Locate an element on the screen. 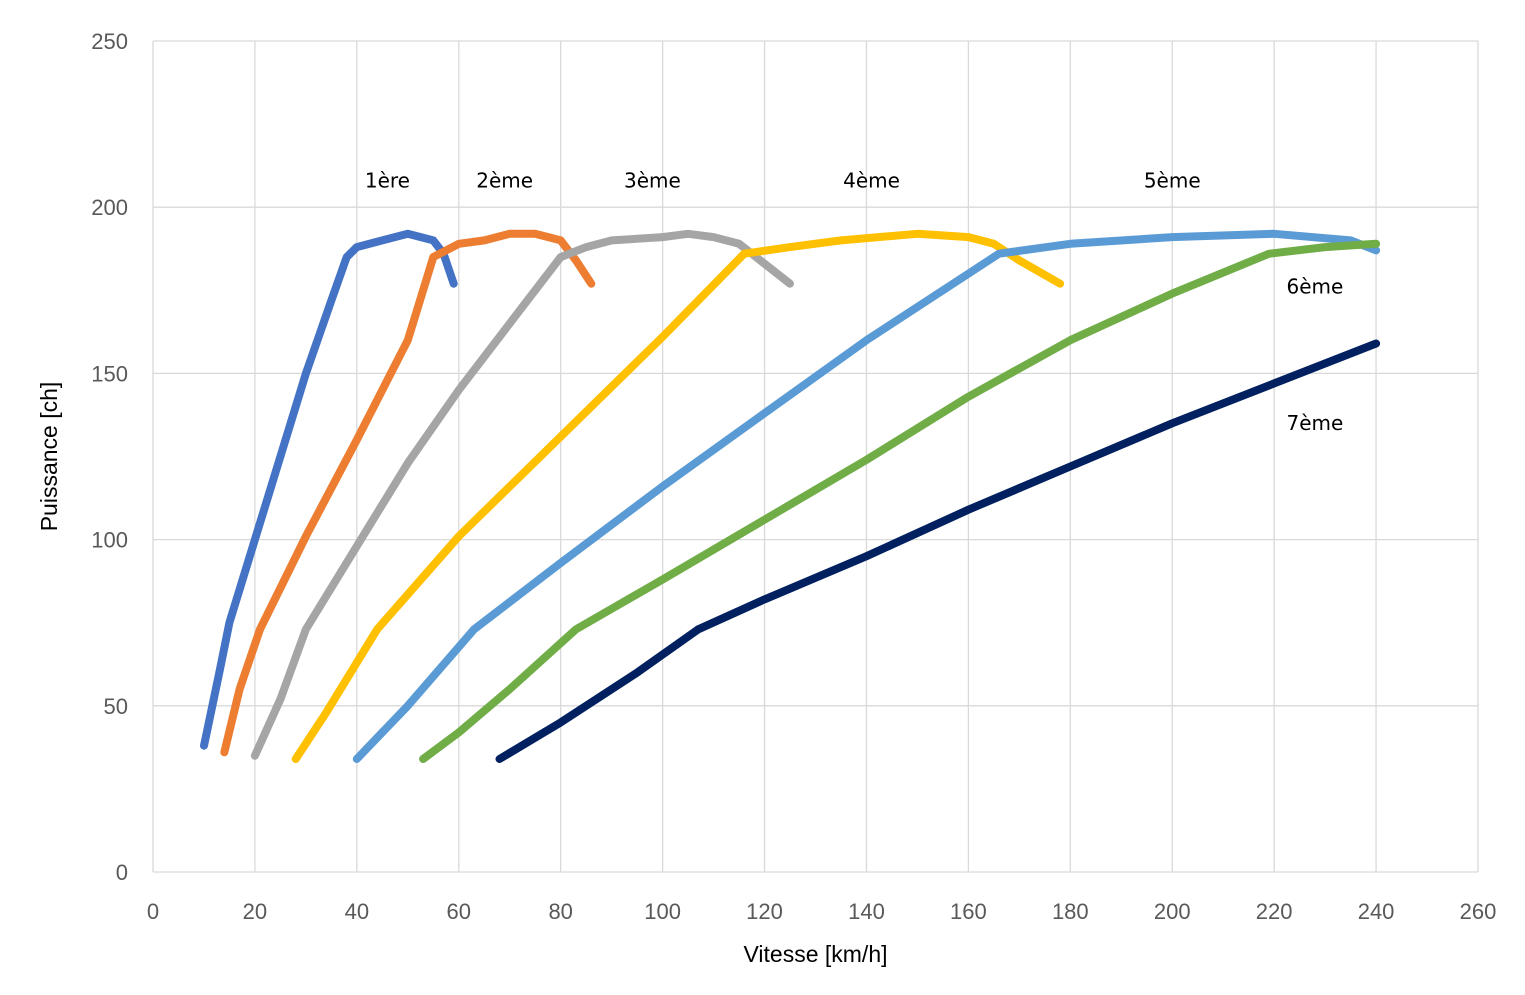 The image size is (1525, 995). y-tick-label: 150 is located at coordinates (109, 373).